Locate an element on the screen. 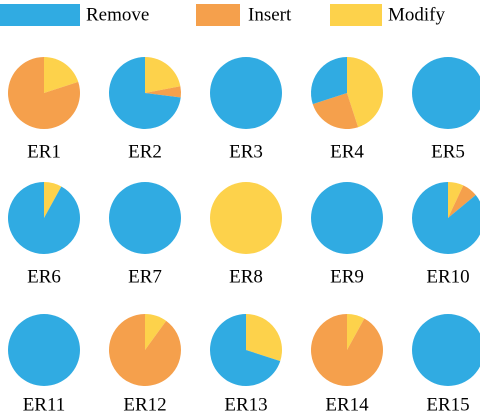  pie-label: ER14 is located at coordinates (347, 404).